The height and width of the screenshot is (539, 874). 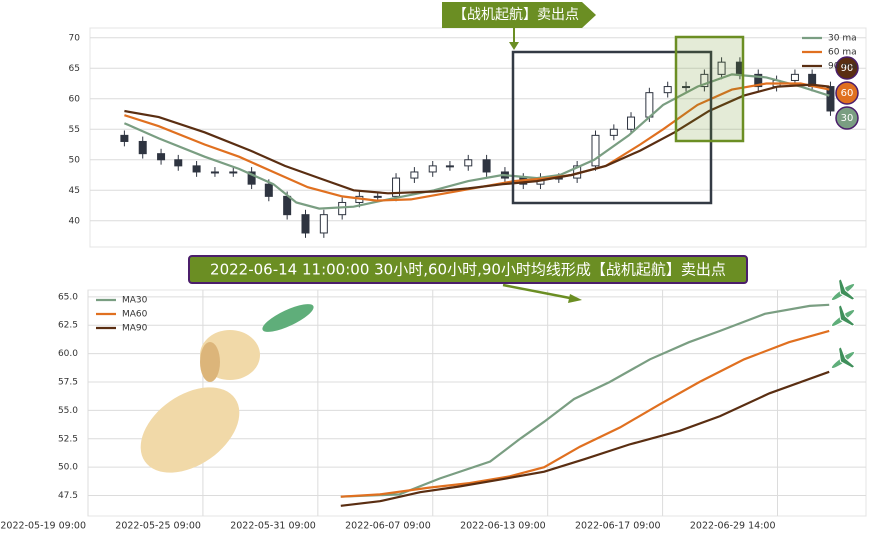 I want to click on ma-line, so click(x=585, y=438).